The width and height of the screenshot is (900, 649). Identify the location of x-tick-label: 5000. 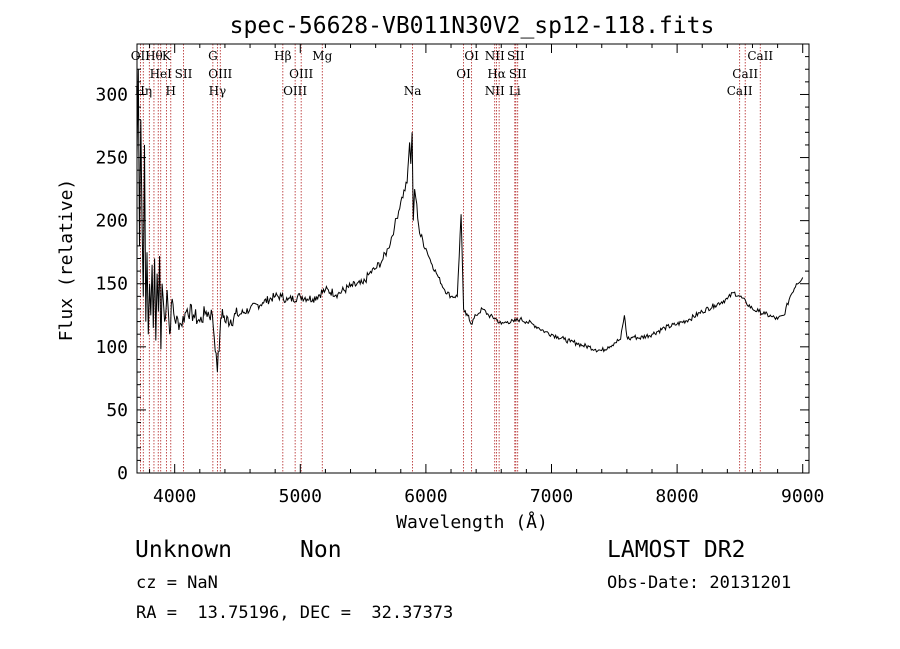
(300, 496).